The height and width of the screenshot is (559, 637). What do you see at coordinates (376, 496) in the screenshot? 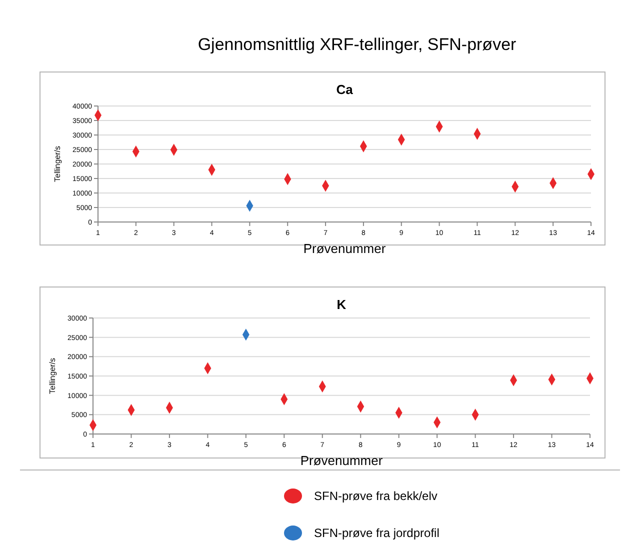
I see `legend-label: SFN-prøve fra bekk/elv` at bounding box center [376, 496].